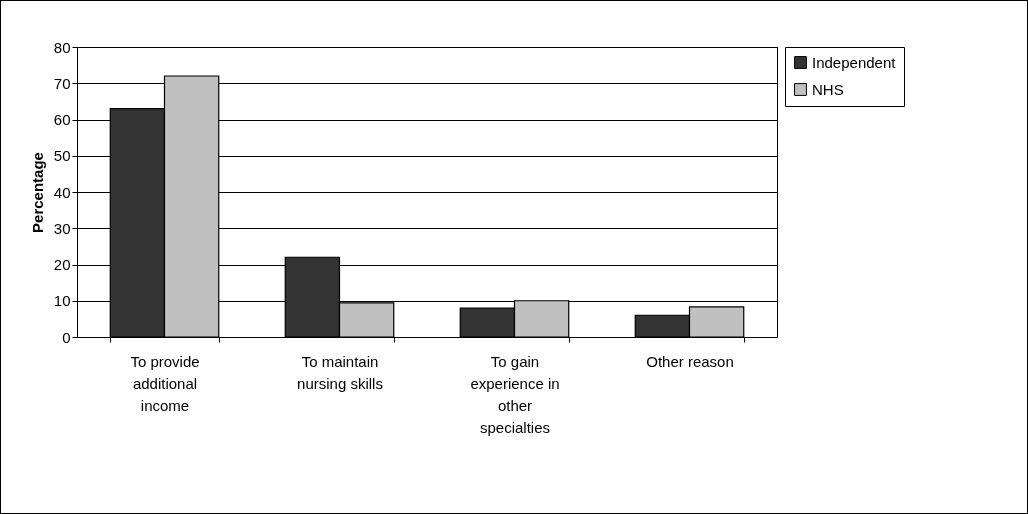 Image resolution: width=1028 pixels, height=514 pixels. I want to click on y-tick-label: 70, so click(62, 83).